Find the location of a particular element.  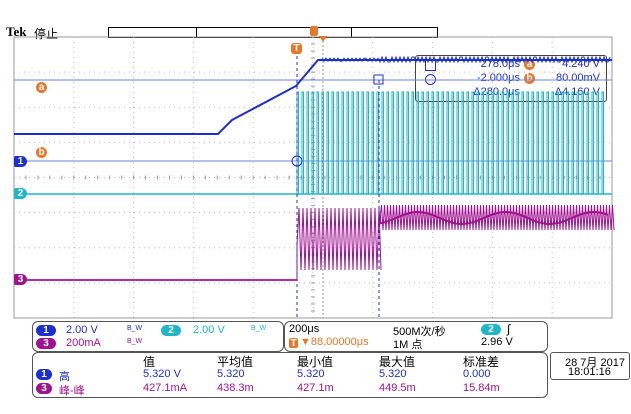

meas-row1-channel-badge: 1 is located at coordinates (44, 374).